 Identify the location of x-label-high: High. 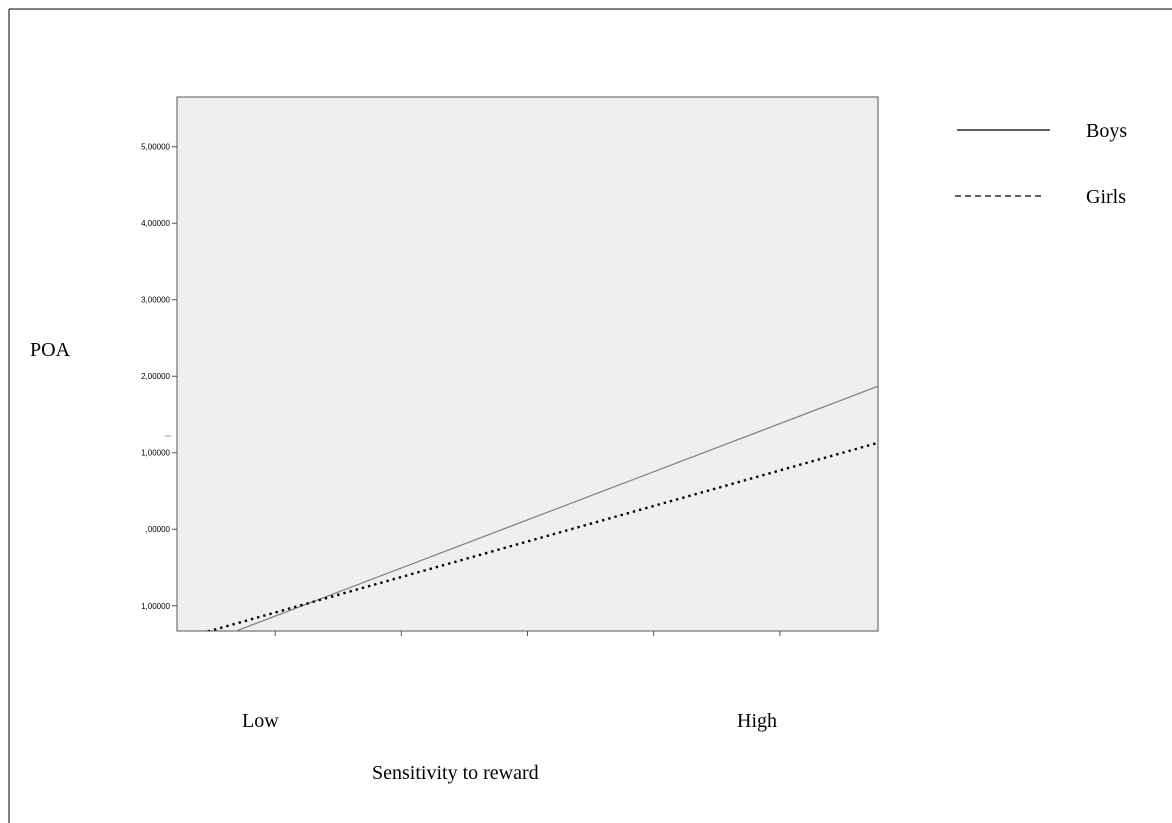
(757, 721).